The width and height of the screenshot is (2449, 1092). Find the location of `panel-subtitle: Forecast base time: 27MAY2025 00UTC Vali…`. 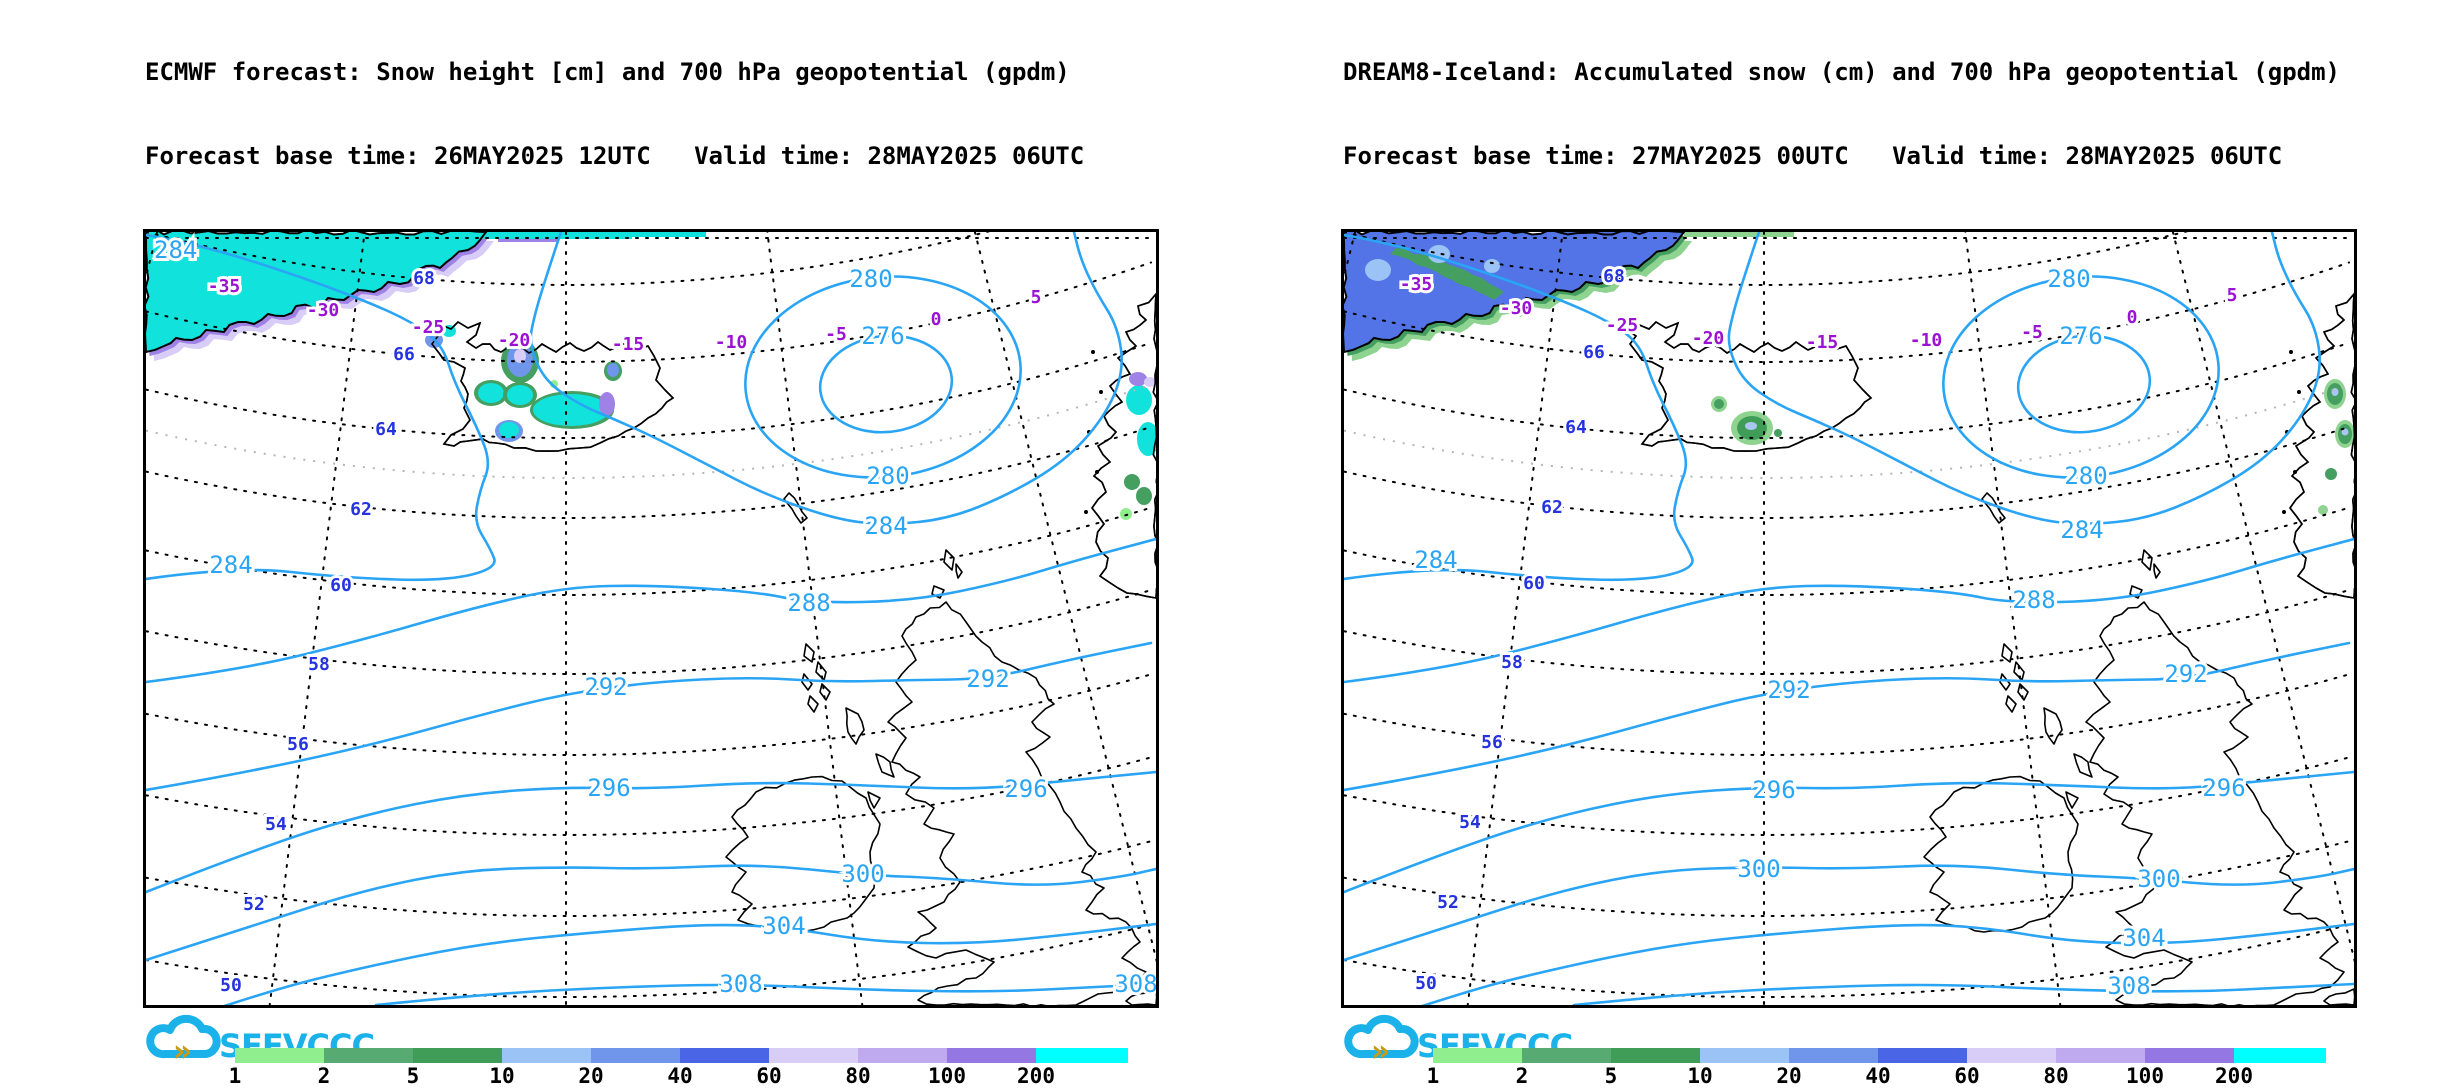

panel-subtitle: Forecast base time: 27MAY2025 00UTC Vali… is located at coordinates (1813, 156).